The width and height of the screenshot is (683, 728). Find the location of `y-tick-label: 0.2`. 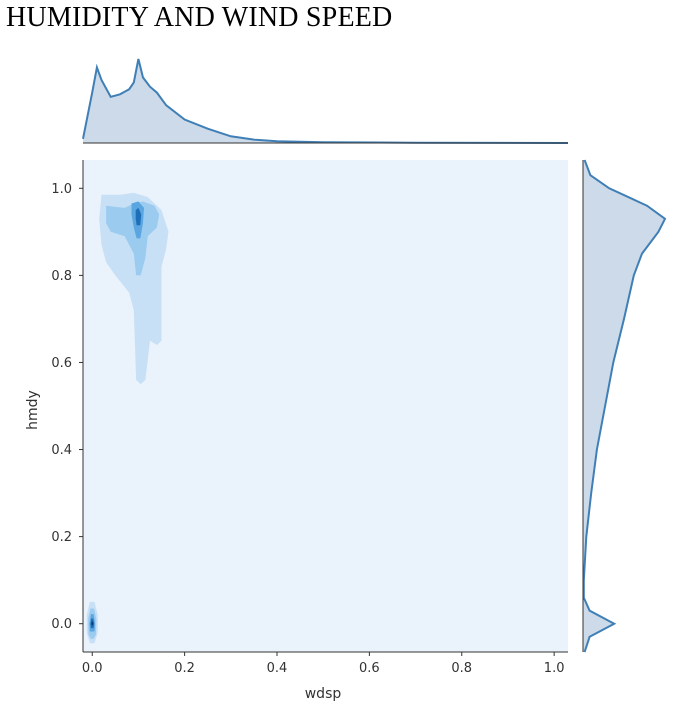

y-tick-label: 0.2 is located at coordinates (61, 537).